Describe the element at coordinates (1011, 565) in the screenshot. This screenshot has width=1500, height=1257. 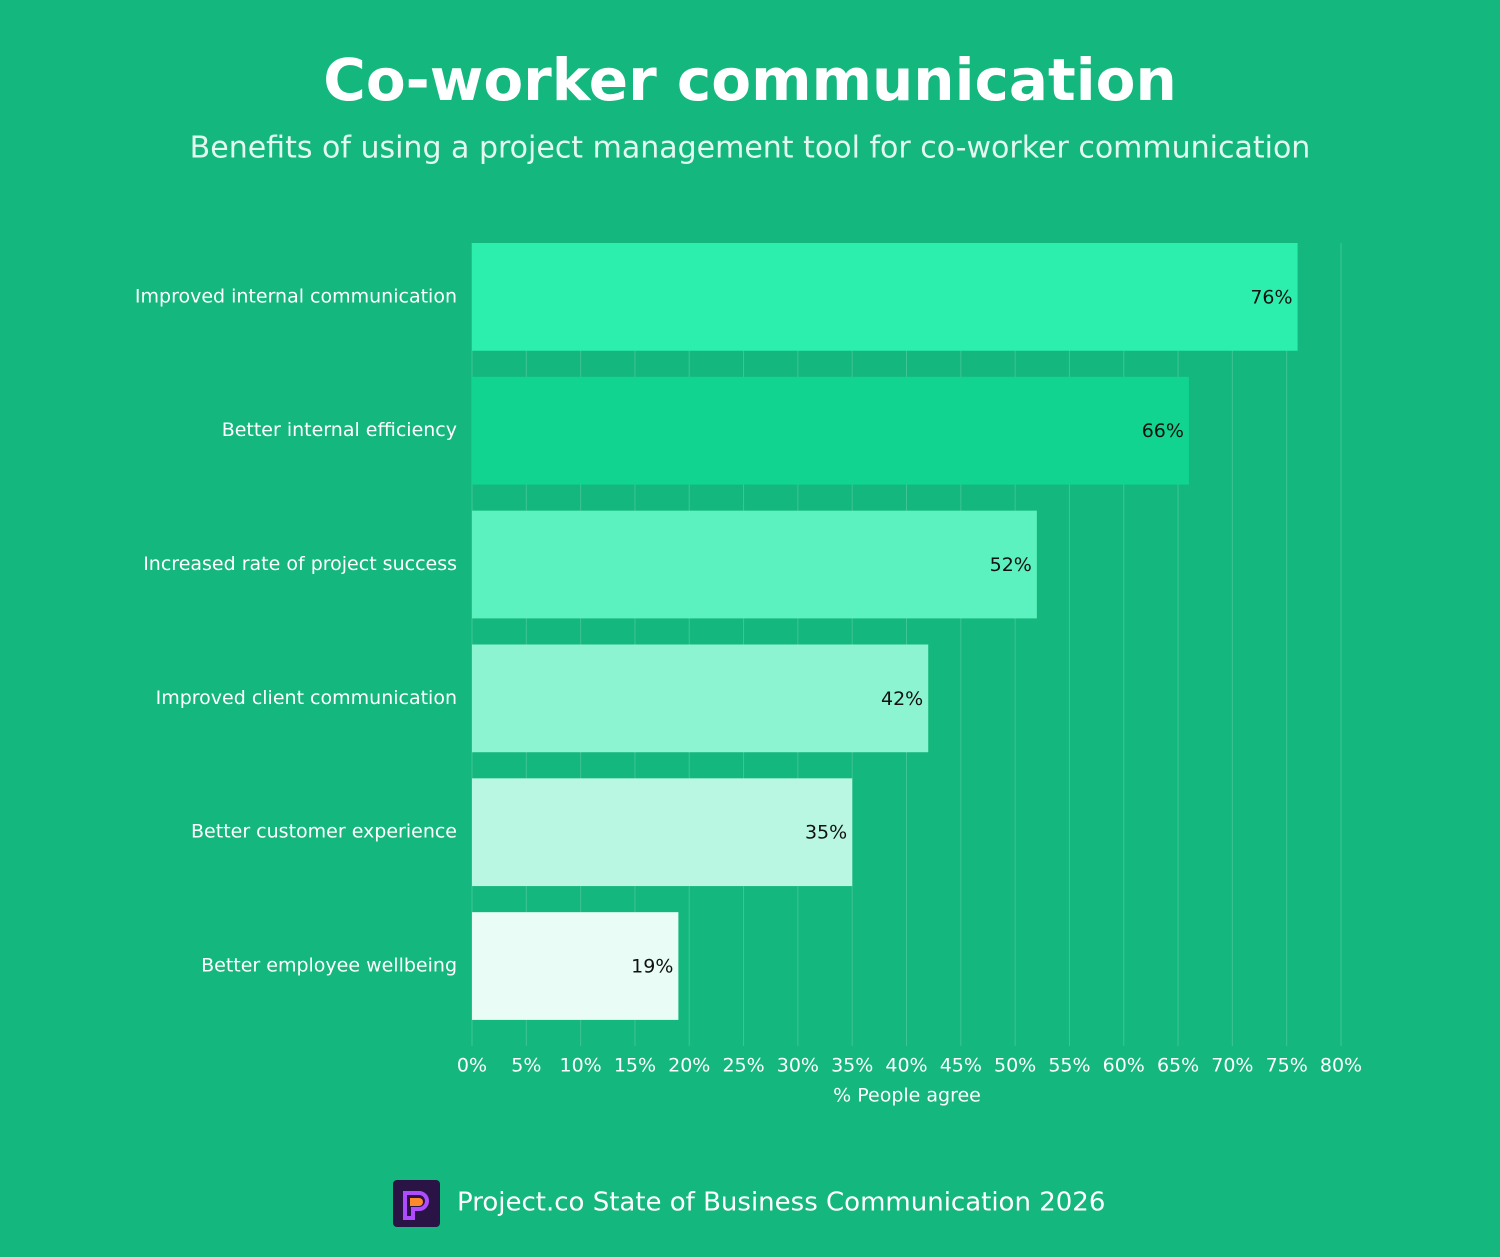
I see `value-label: 52%` at that location.